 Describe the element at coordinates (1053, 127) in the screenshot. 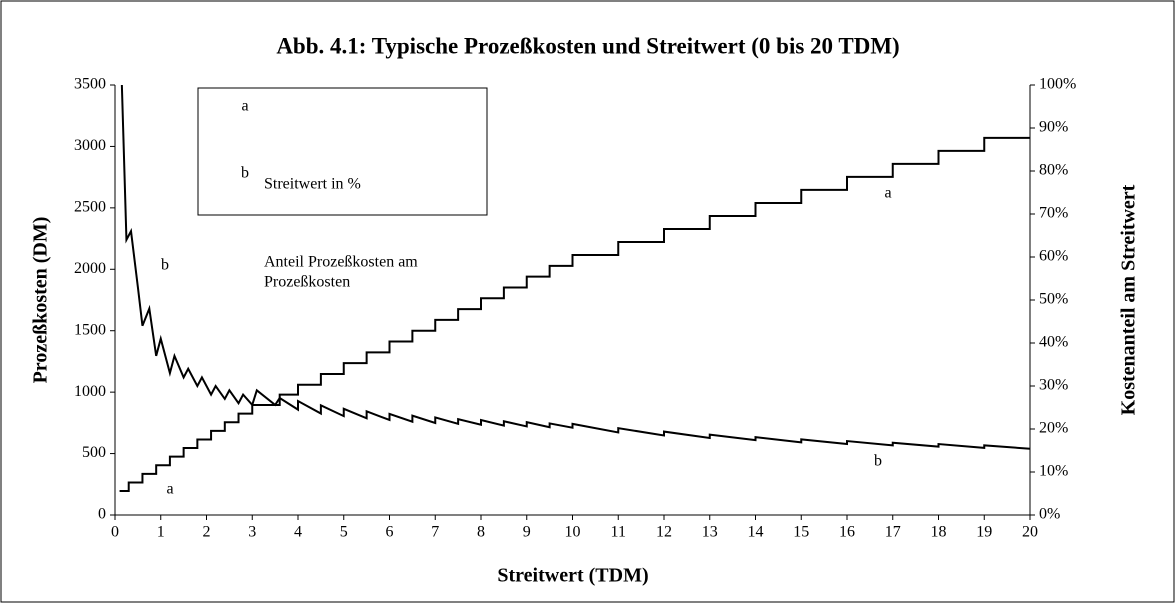

I see `y2-tick-label: 90%` at that location.